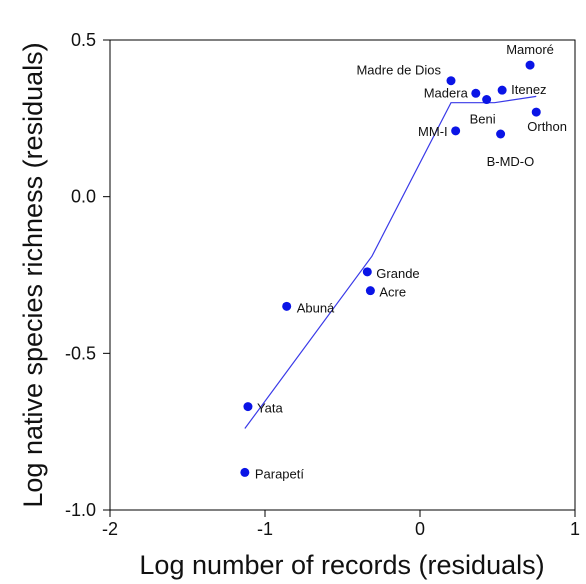  I want to click on x-tick-label: 1, so click(575, 529).